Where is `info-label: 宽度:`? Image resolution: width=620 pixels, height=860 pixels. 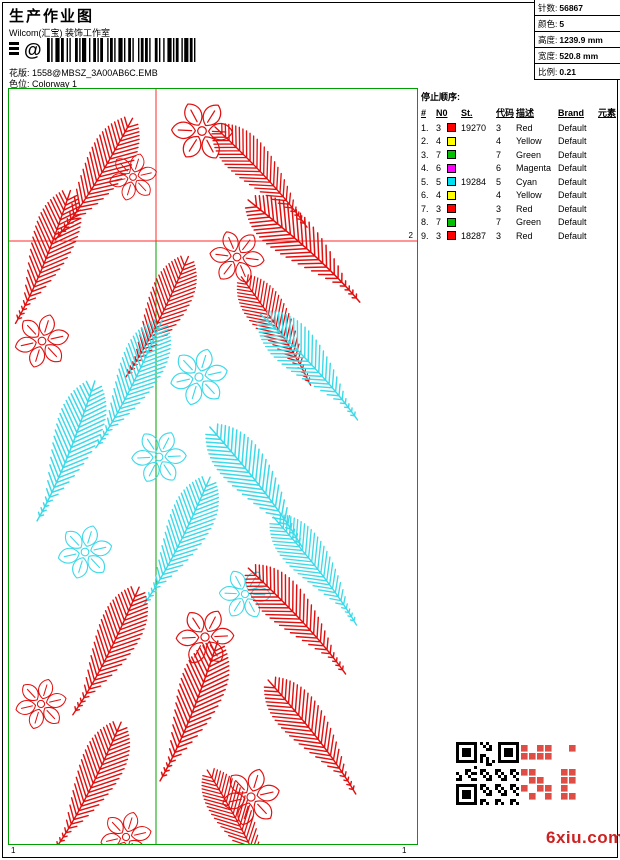 info-label: 宽度: is located at coordinates (548, 56).